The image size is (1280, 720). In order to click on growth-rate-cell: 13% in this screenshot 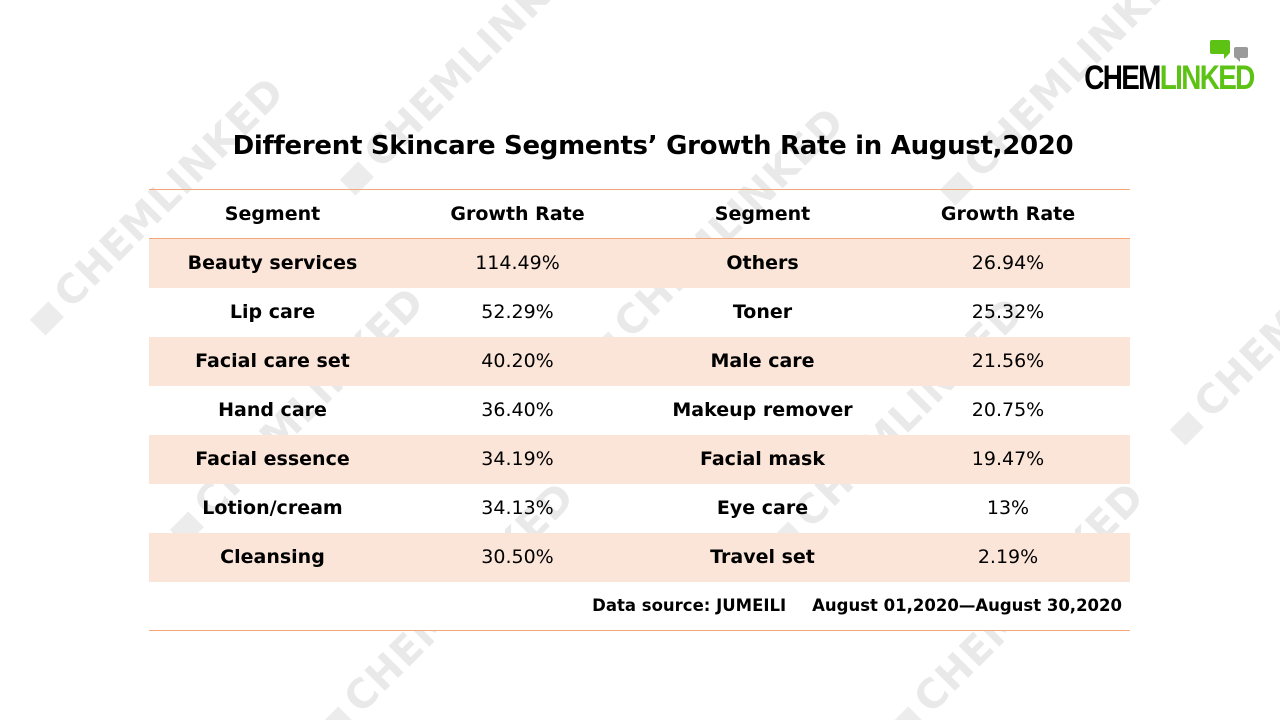, I will do `click(1008, 508)`.